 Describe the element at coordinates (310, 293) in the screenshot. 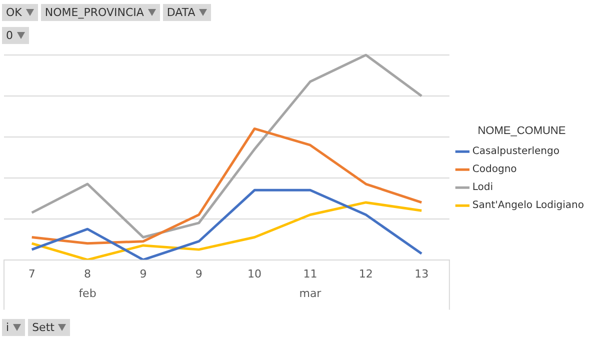

I see `text: mar` at that location.